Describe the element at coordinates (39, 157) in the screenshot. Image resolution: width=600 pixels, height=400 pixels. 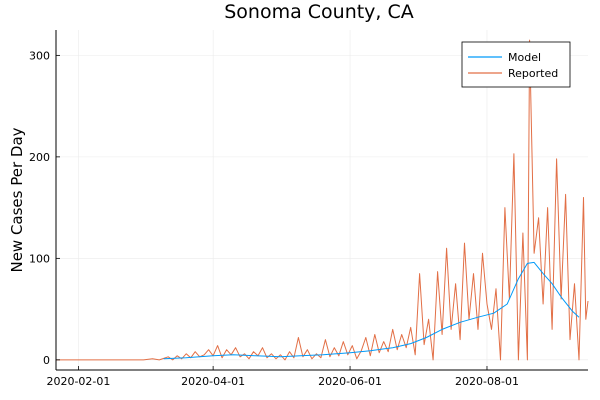
I see `y-tick-label: 200` at that location.